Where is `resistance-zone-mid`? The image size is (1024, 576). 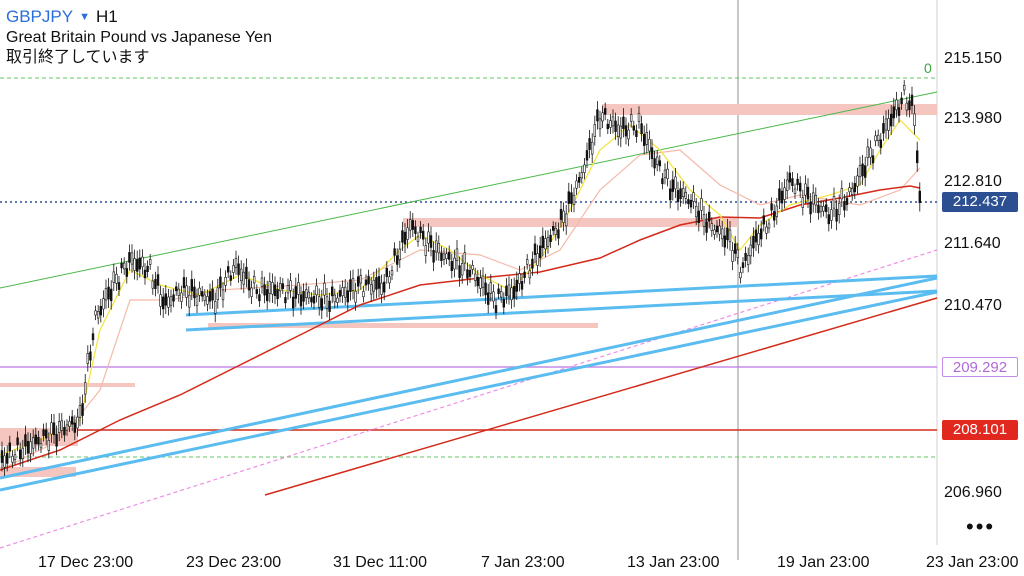 resistance-zone-mid is located at coordinates (570, 222).